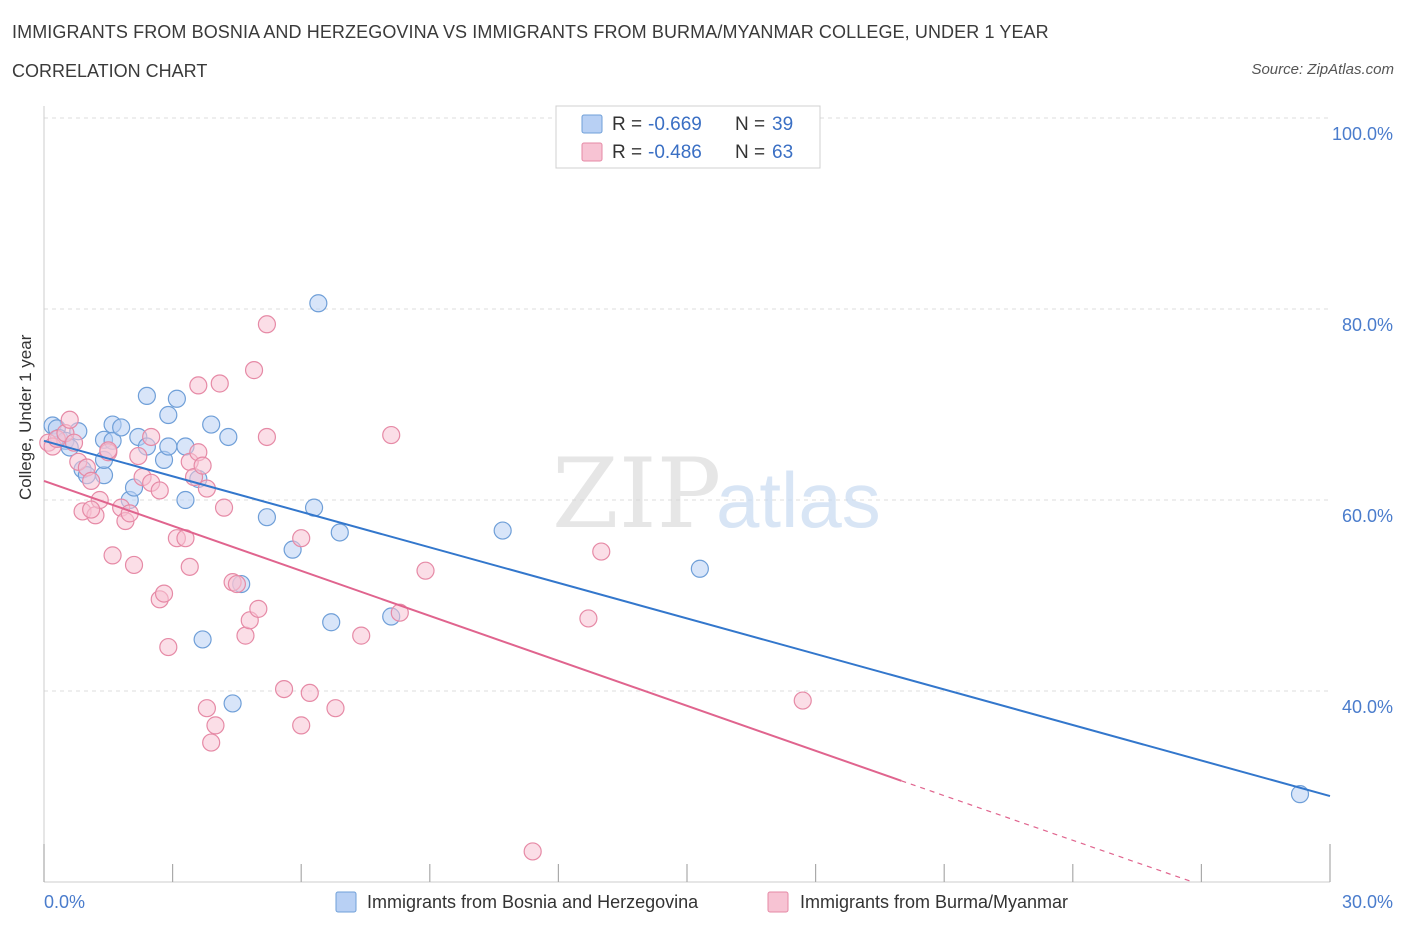 The height and width of the screenshot is (930, 1406). I want to click on y-tick-label: 60.0%, so click(1367, 516).